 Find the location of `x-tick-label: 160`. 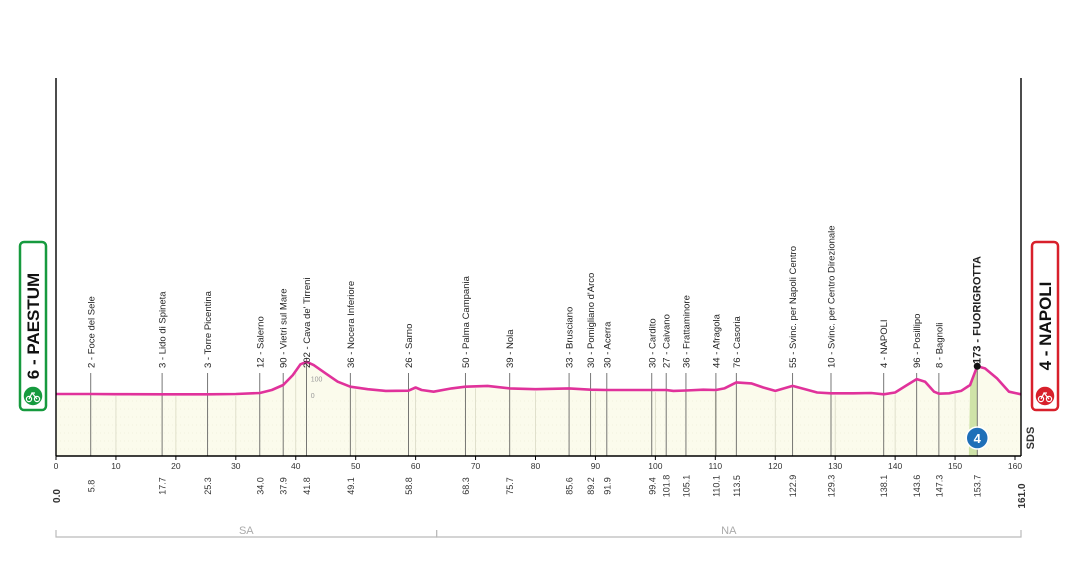

x-tick-label: 160 is located at coordinates (1015, 466).